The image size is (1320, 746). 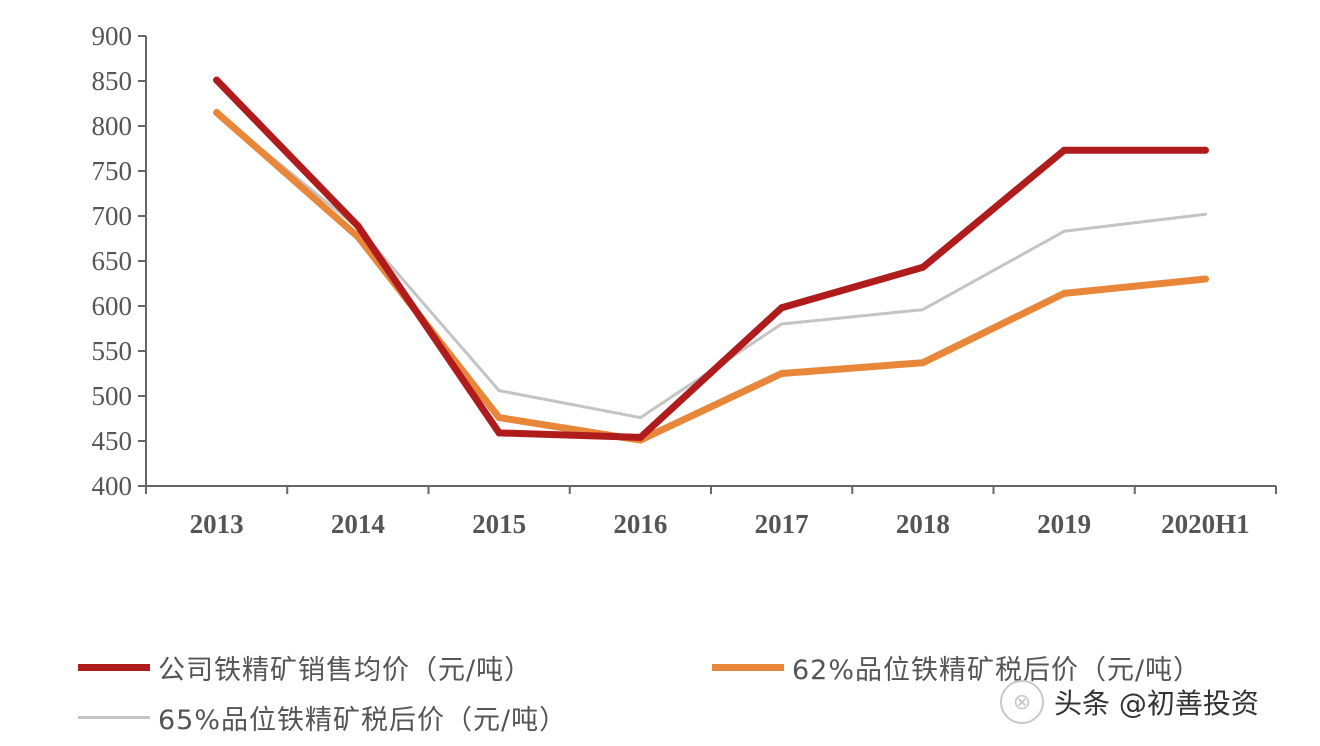 What do you see at coordinates (923, 524) in the screenshot?
I see `x-tick-label: 2018` at bounding box center [923, 524].